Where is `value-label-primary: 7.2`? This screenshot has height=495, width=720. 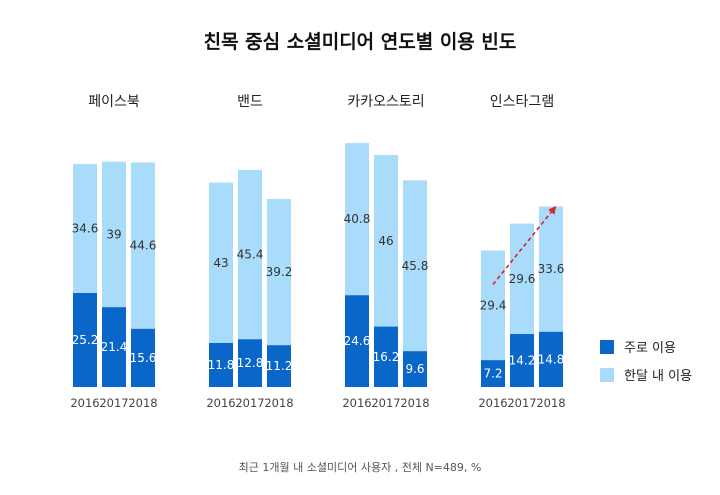
value-label-primary: 7.2 is located at coordinates (492, 374).